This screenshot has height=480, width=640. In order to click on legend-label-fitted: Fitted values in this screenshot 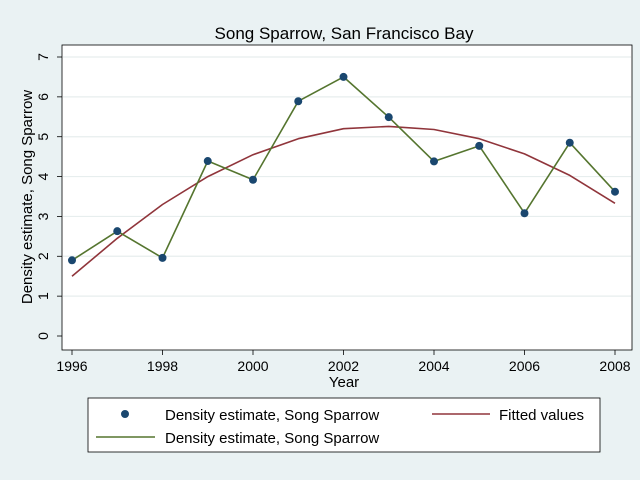, I will do `click(541, 415)`.